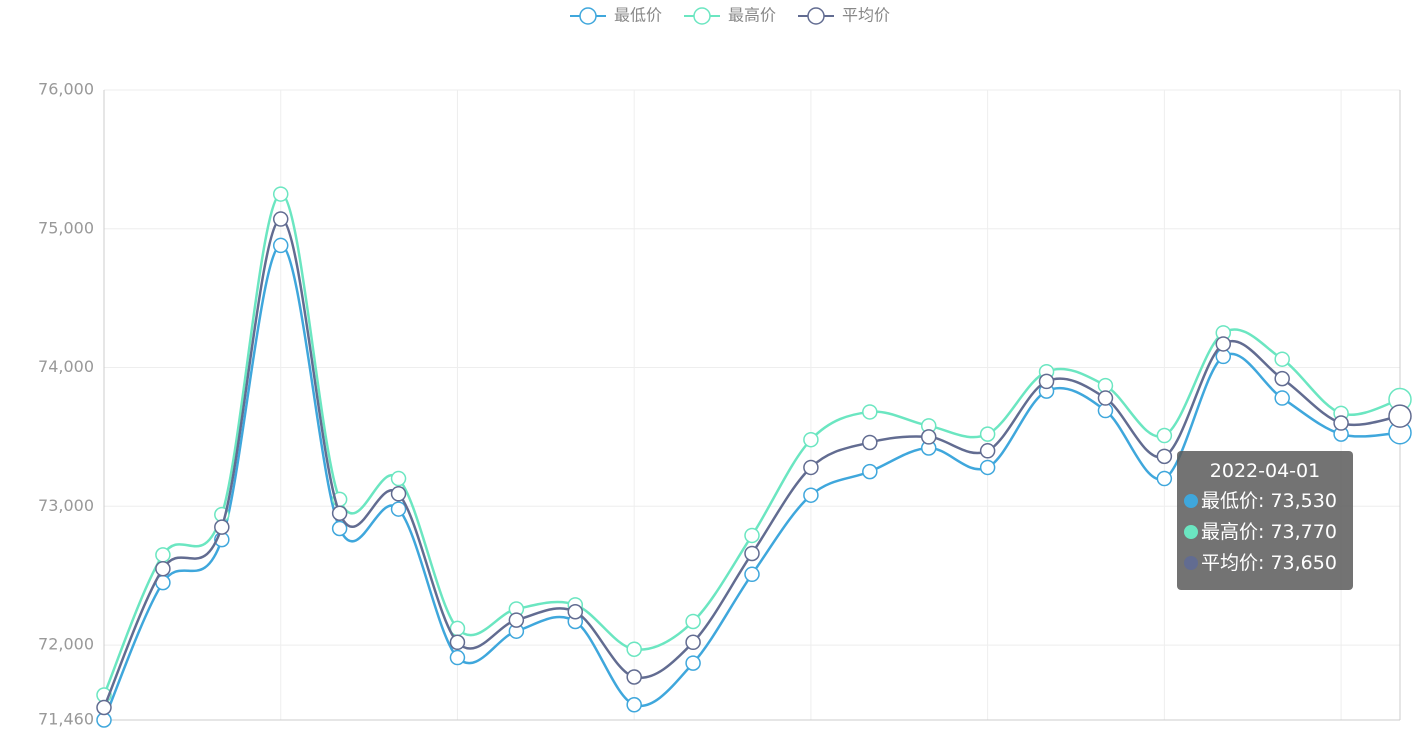 This screenshot has height=730, width=1419. What do you see at coordinates (66, 89) in the screenshot?
I see `y-tick-label: 76,000` at bounding box center [66, 89].